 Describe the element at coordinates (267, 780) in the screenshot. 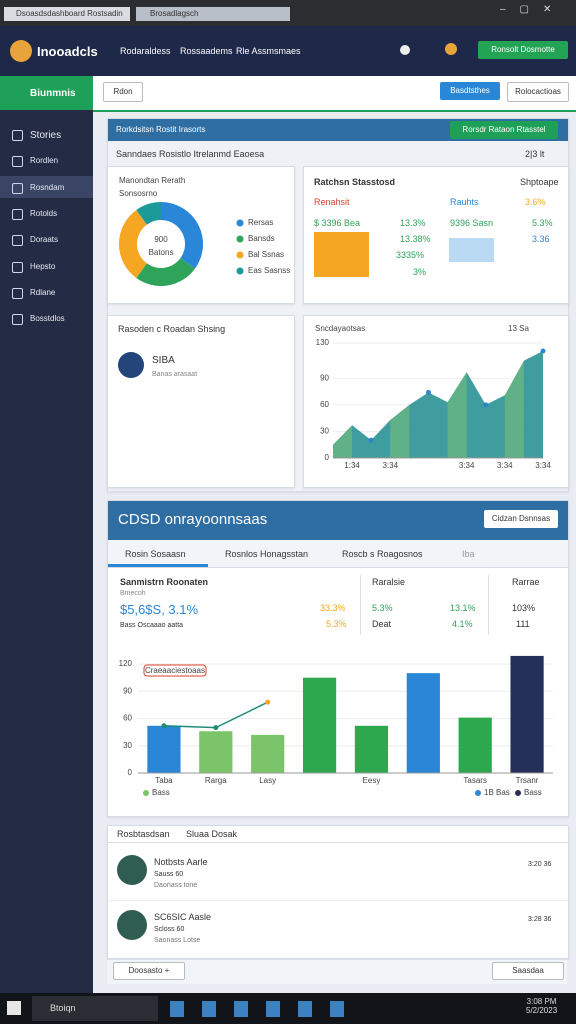

I see `x-tick-label: Lasy` at that location.